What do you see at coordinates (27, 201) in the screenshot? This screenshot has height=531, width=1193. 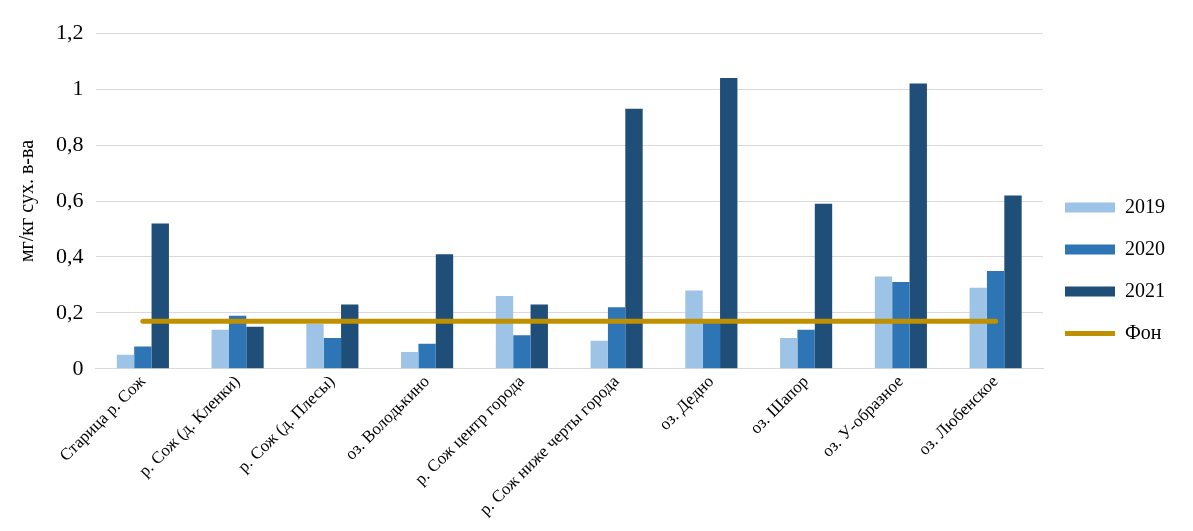 I see `y-axis-title: мг/кг сух. в-ва` at bounding box center [27, 201].